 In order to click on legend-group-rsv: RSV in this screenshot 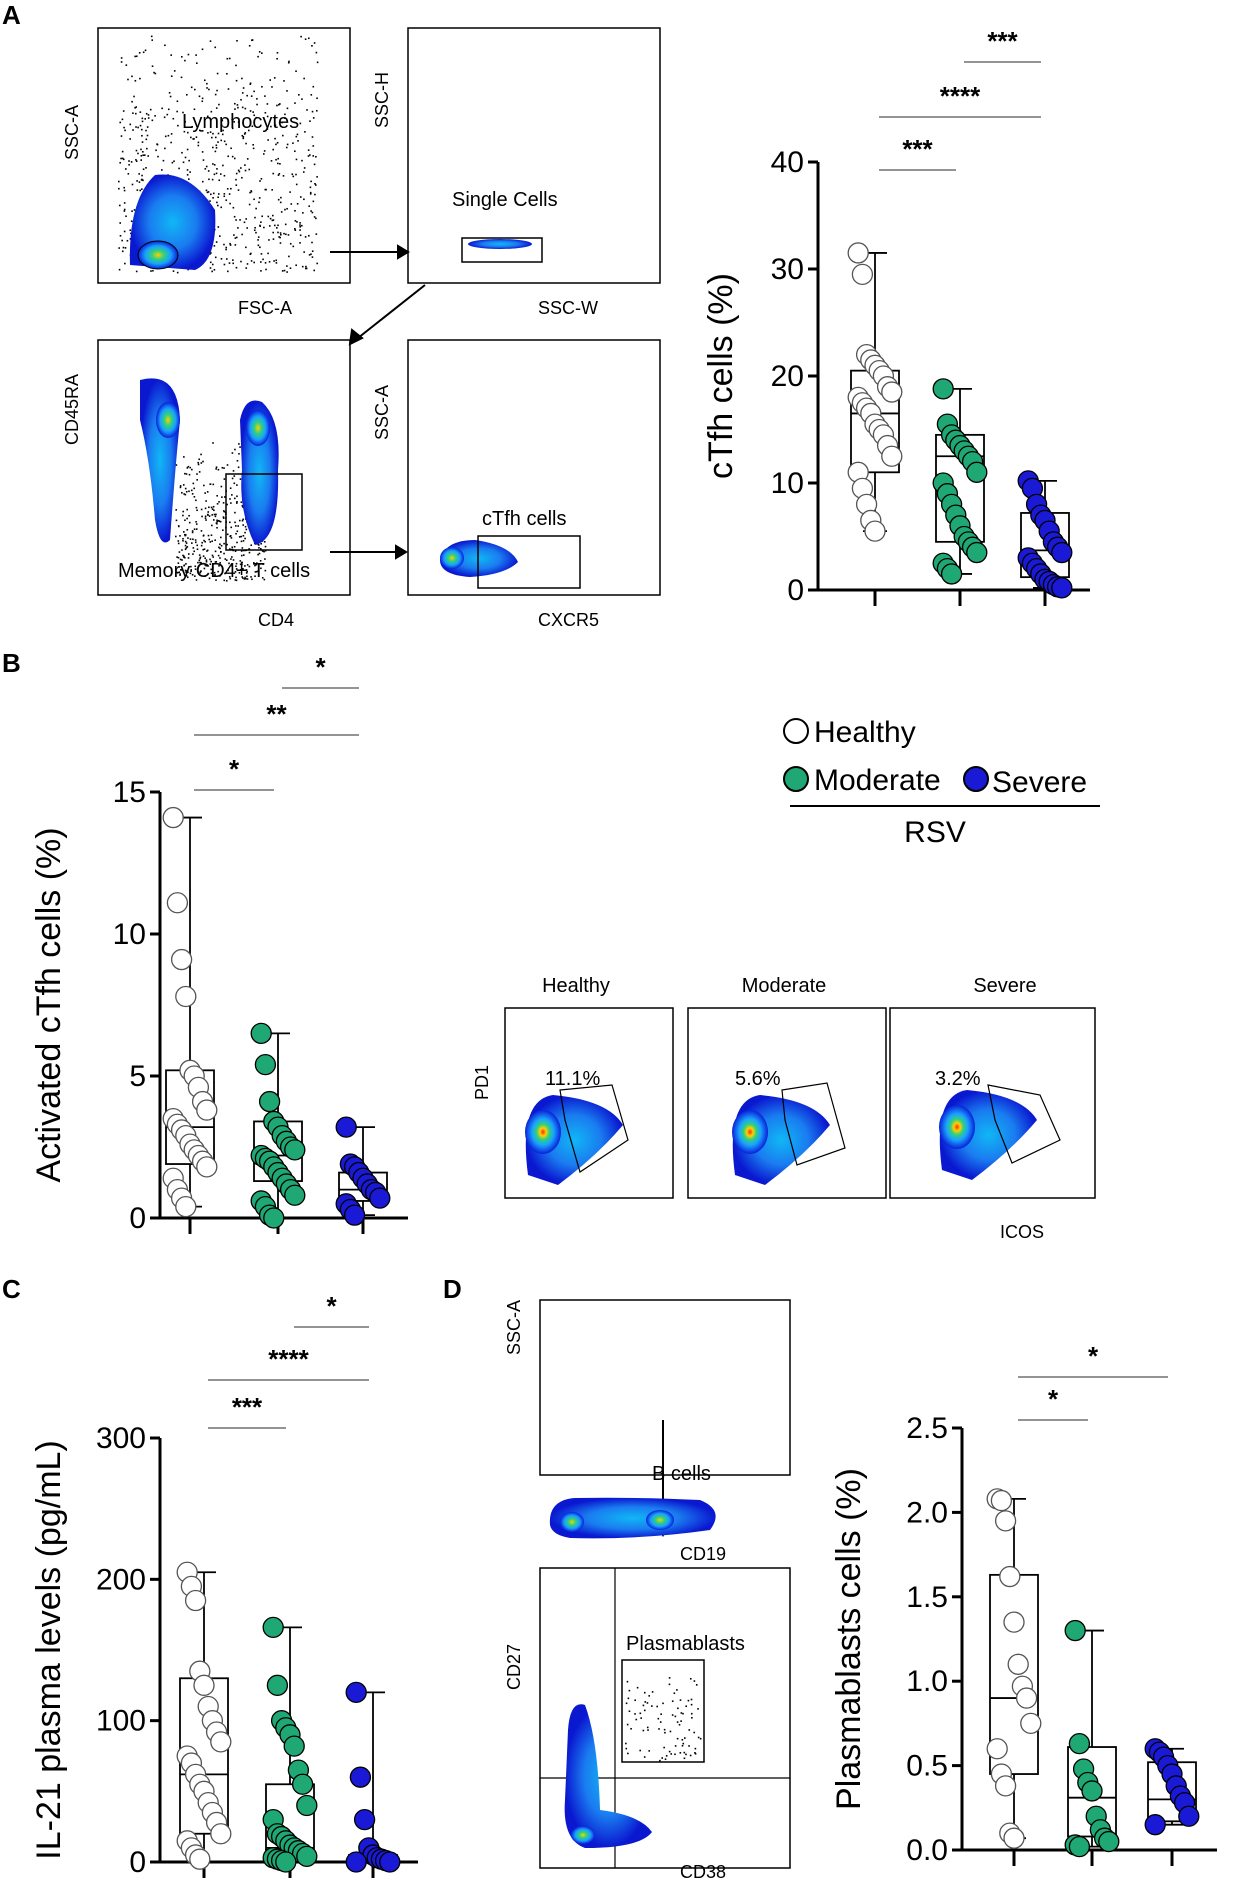, I will do `click(935, 832)`.